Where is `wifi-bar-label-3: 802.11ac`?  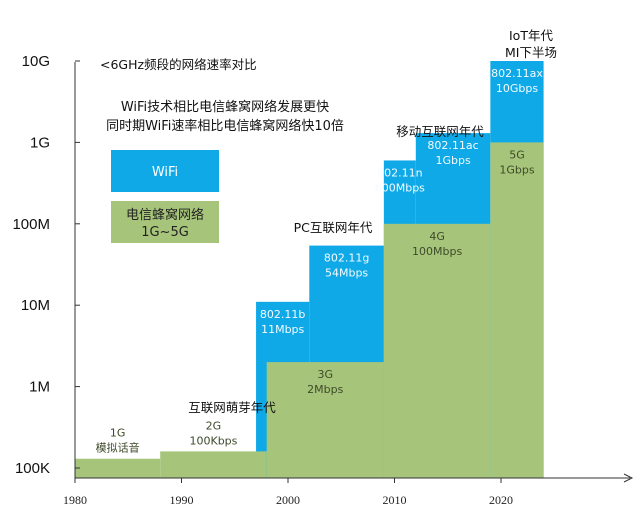 wifi-bar-label-3: 802.11ac is located at coordinates (452, 145).